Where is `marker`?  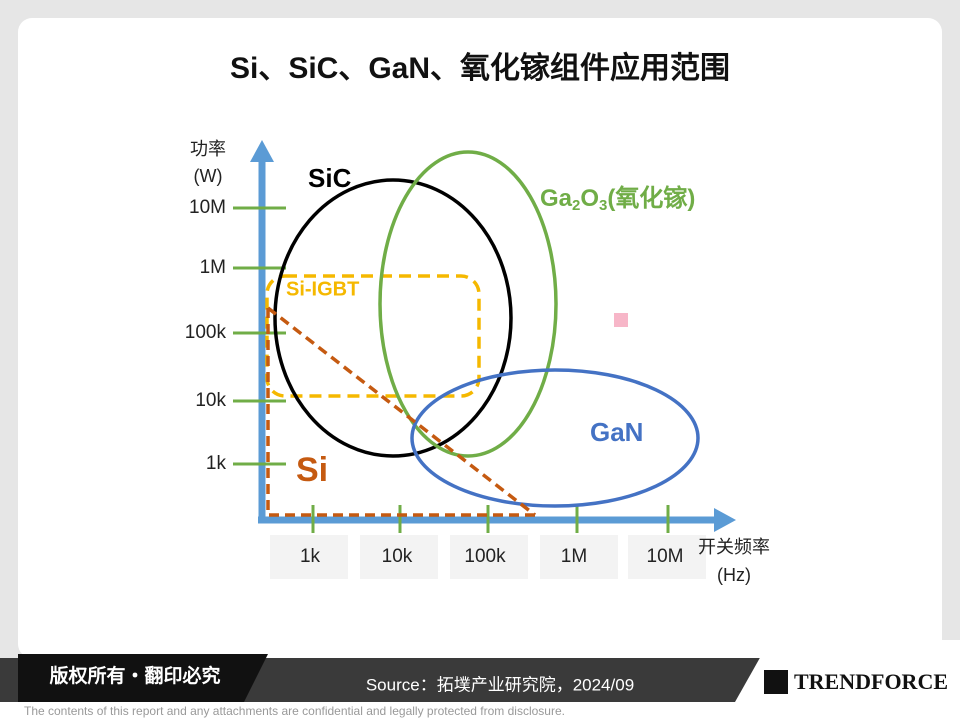 marker is located at coordinates (621, 320).